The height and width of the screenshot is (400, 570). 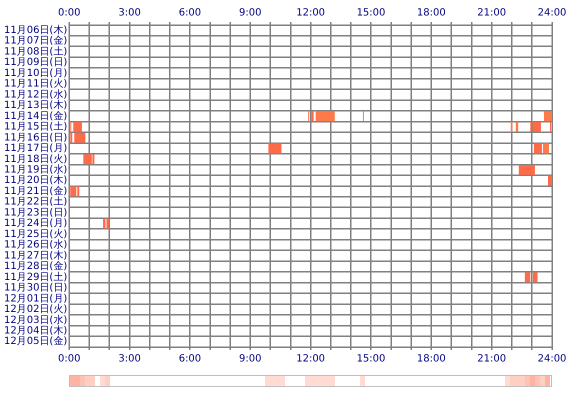 I want to click on y-tick-label: 12月01日(月), so click(x=36, y=298).